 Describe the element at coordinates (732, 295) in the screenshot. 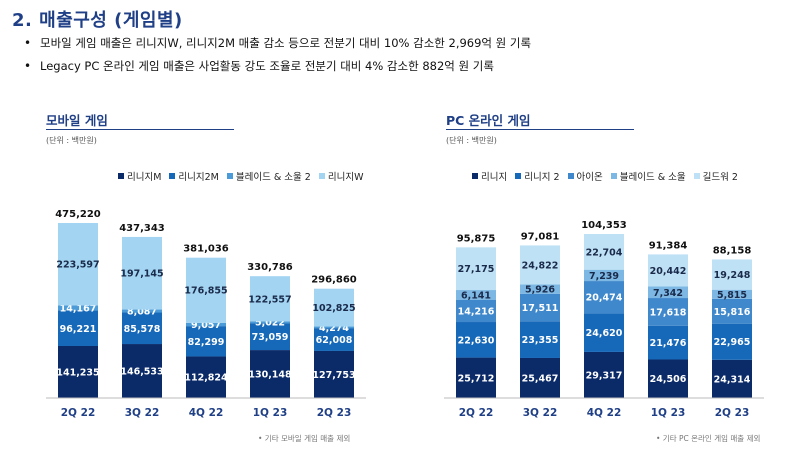

I see `data-label: 5,815` at that location.